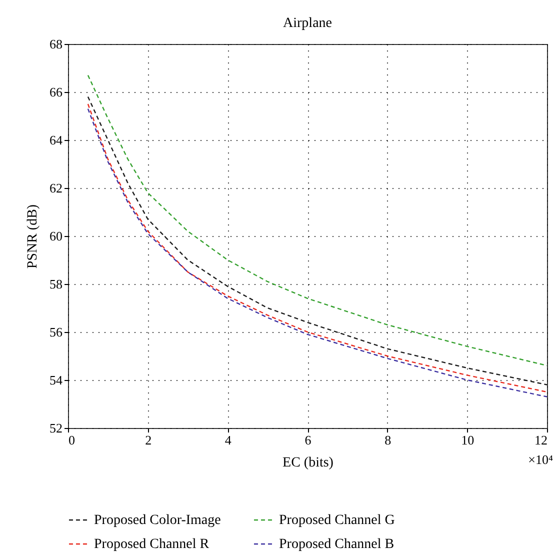 Image resolution: width=559 pixels, height=559 pixels. What do you see at coordinates (148, 440) in the screenshot?
I see `x-tick-label: 2` at bounding box center [148, 440].